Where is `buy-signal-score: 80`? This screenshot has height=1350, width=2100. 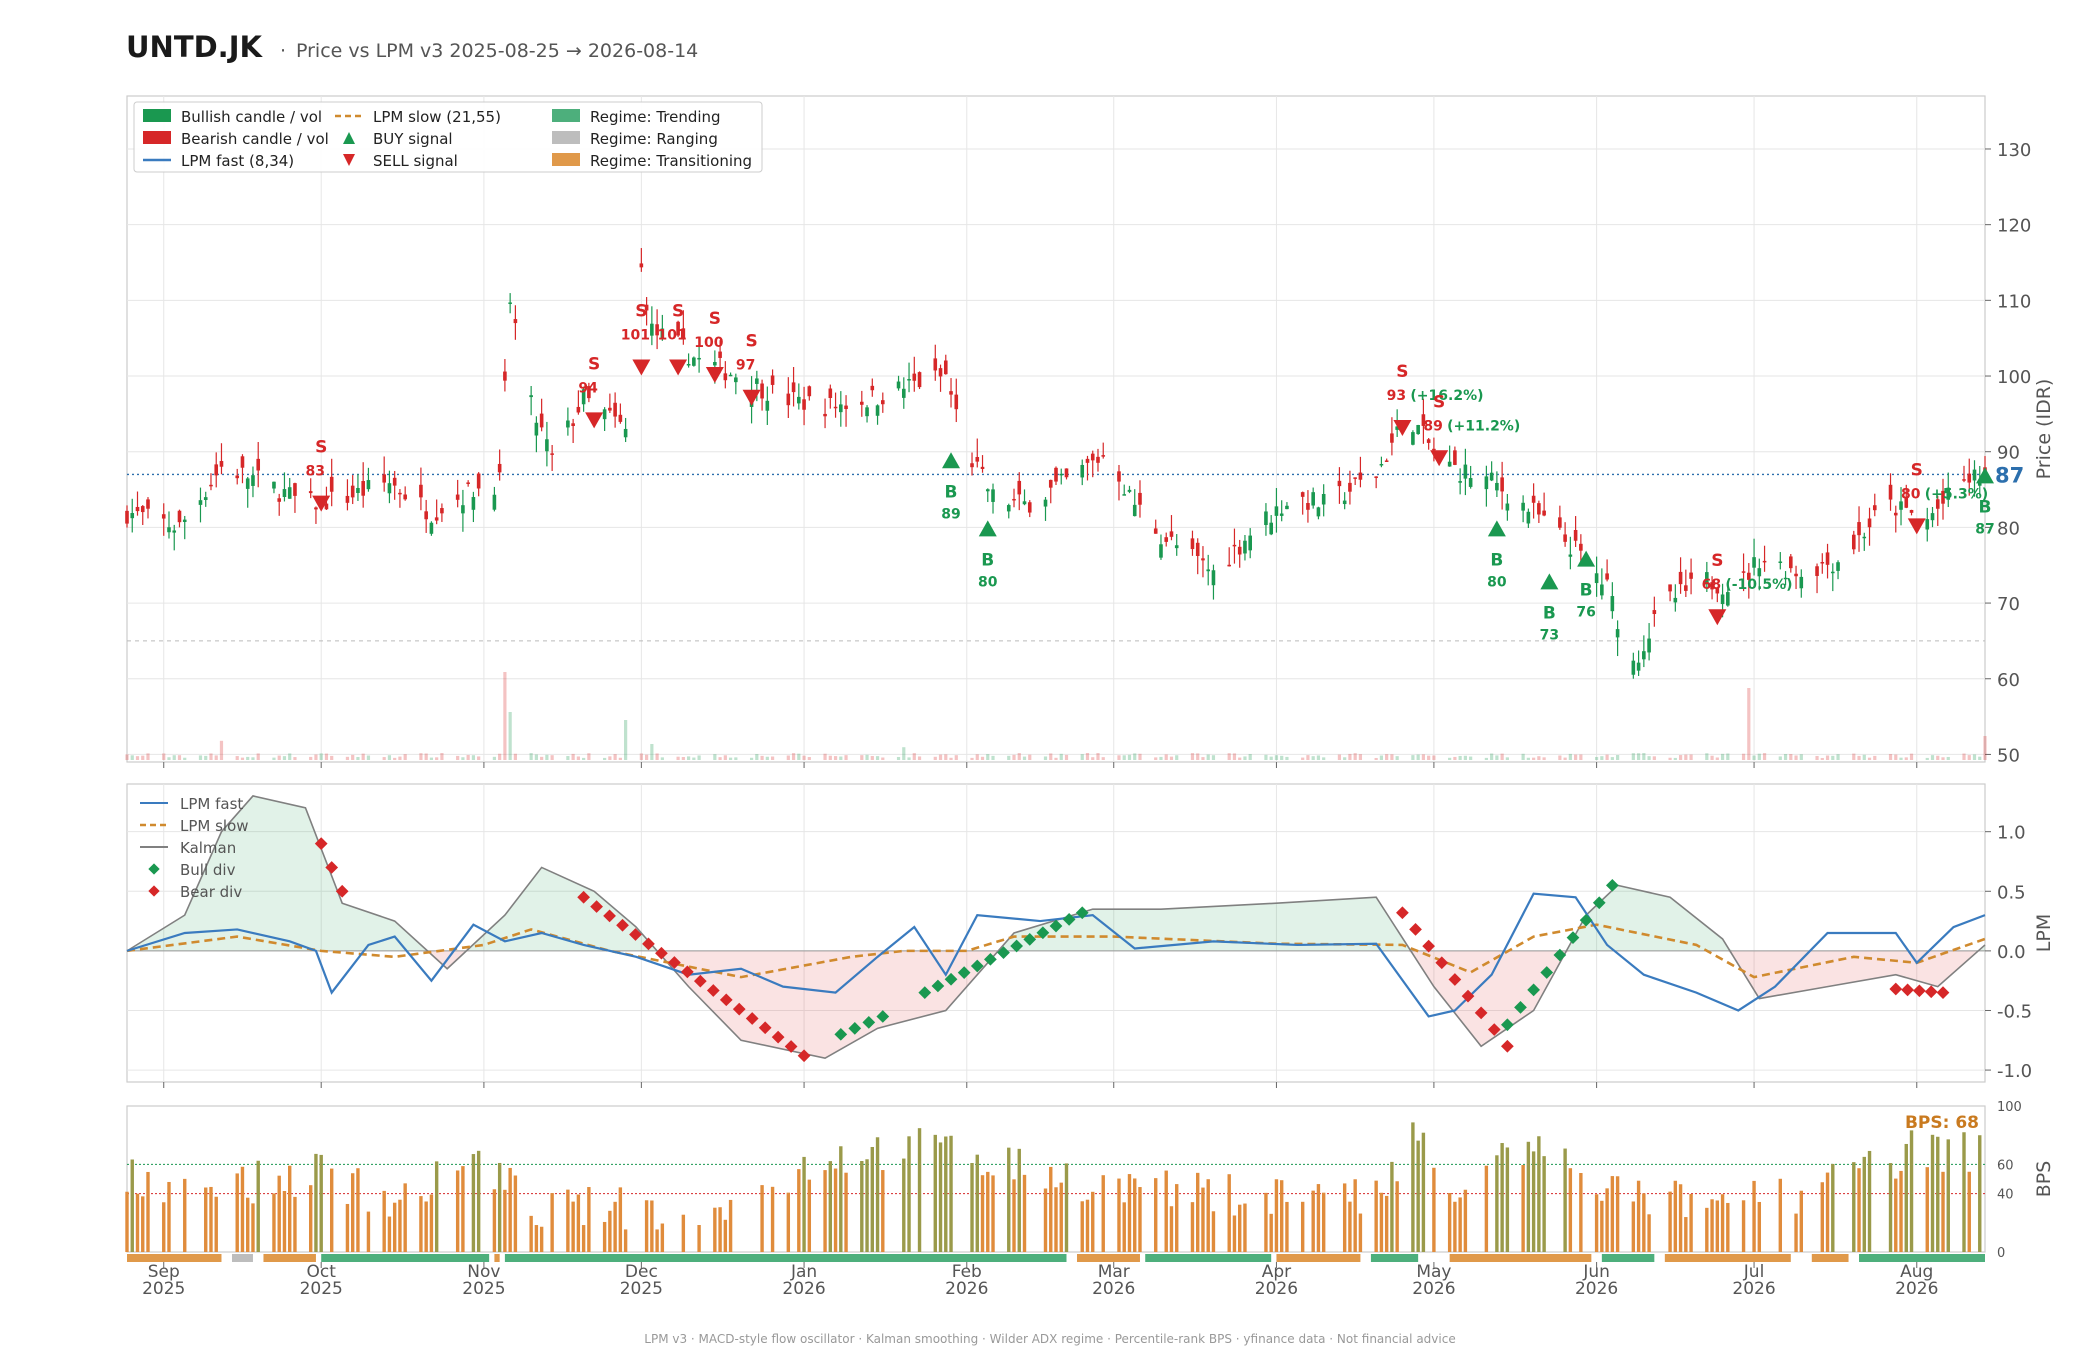
buy-signal-score: 80 is located at coordinates (988, 582).